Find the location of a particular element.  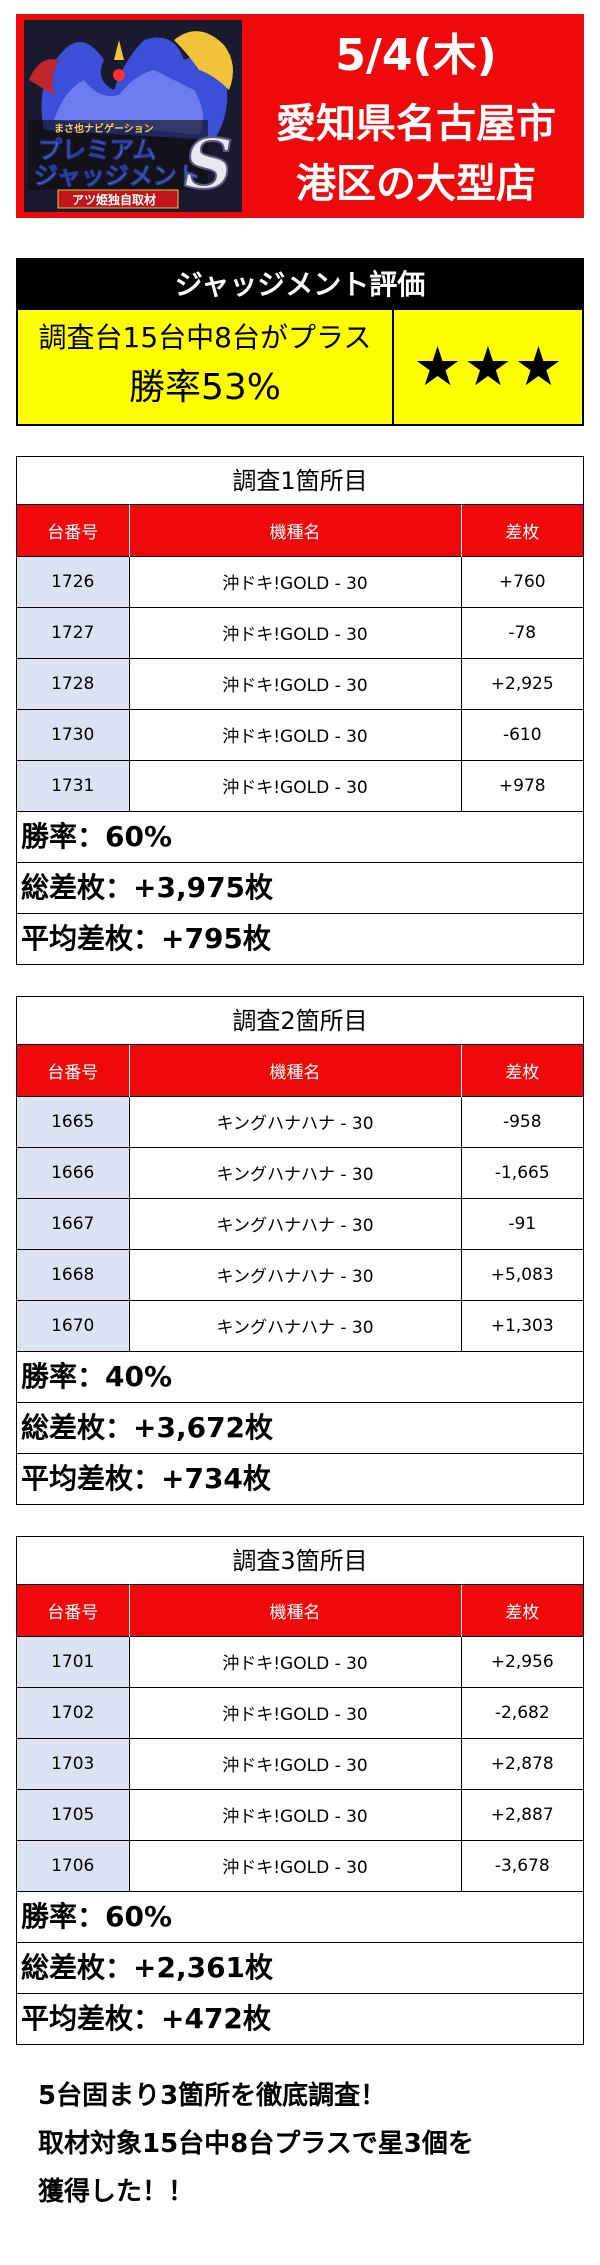

table-row: 1730 沖ドキ!GOLD - 30 -610 is located at coordinates (300, 734).